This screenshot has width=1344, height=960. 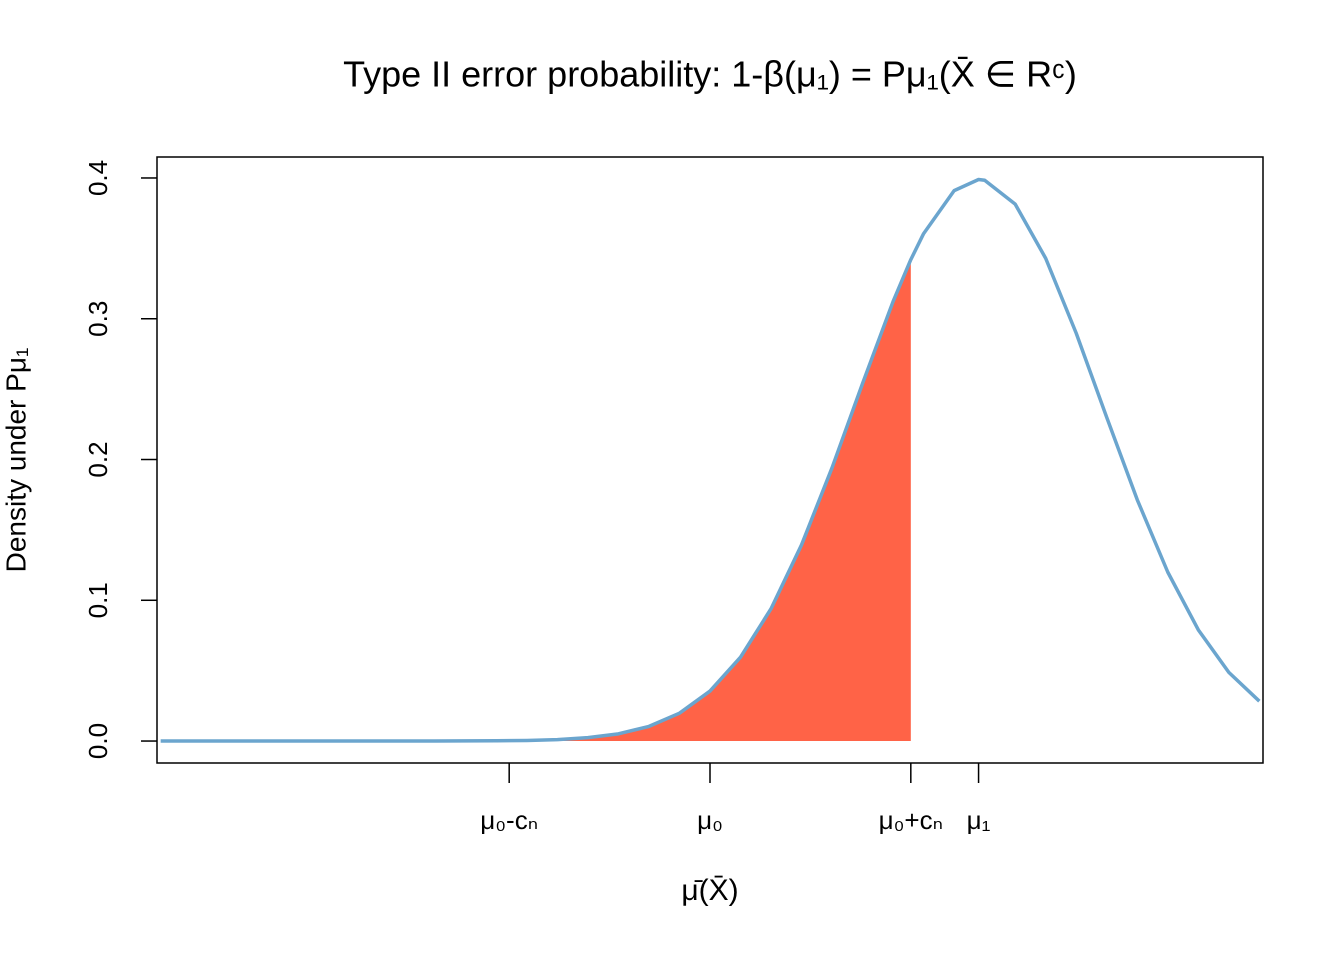 I want to click on x-tick-label: μ₁, so click(x=979, y=820).